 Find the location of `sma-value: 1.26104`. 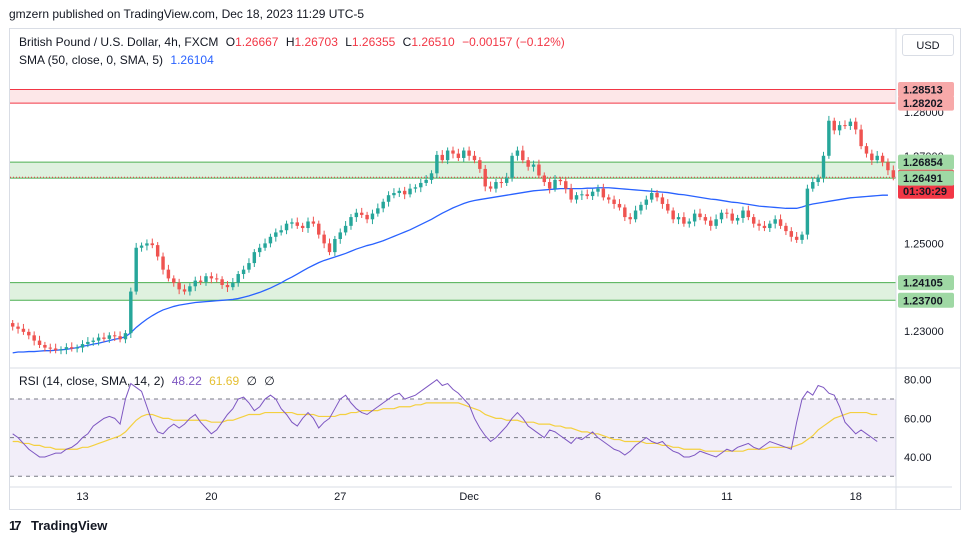

sma-value: 1.26104 is located at coordinates (192, 60).